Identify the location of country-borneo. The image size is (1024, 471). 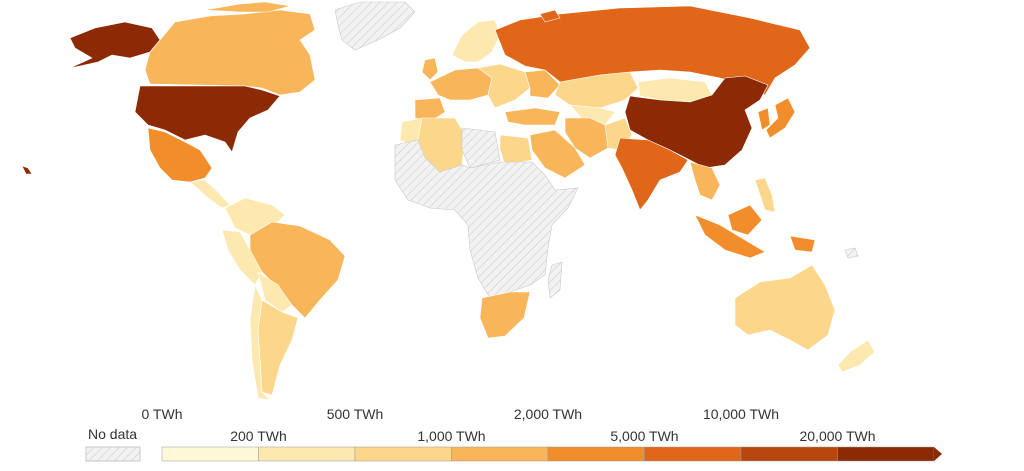
(745, 220).